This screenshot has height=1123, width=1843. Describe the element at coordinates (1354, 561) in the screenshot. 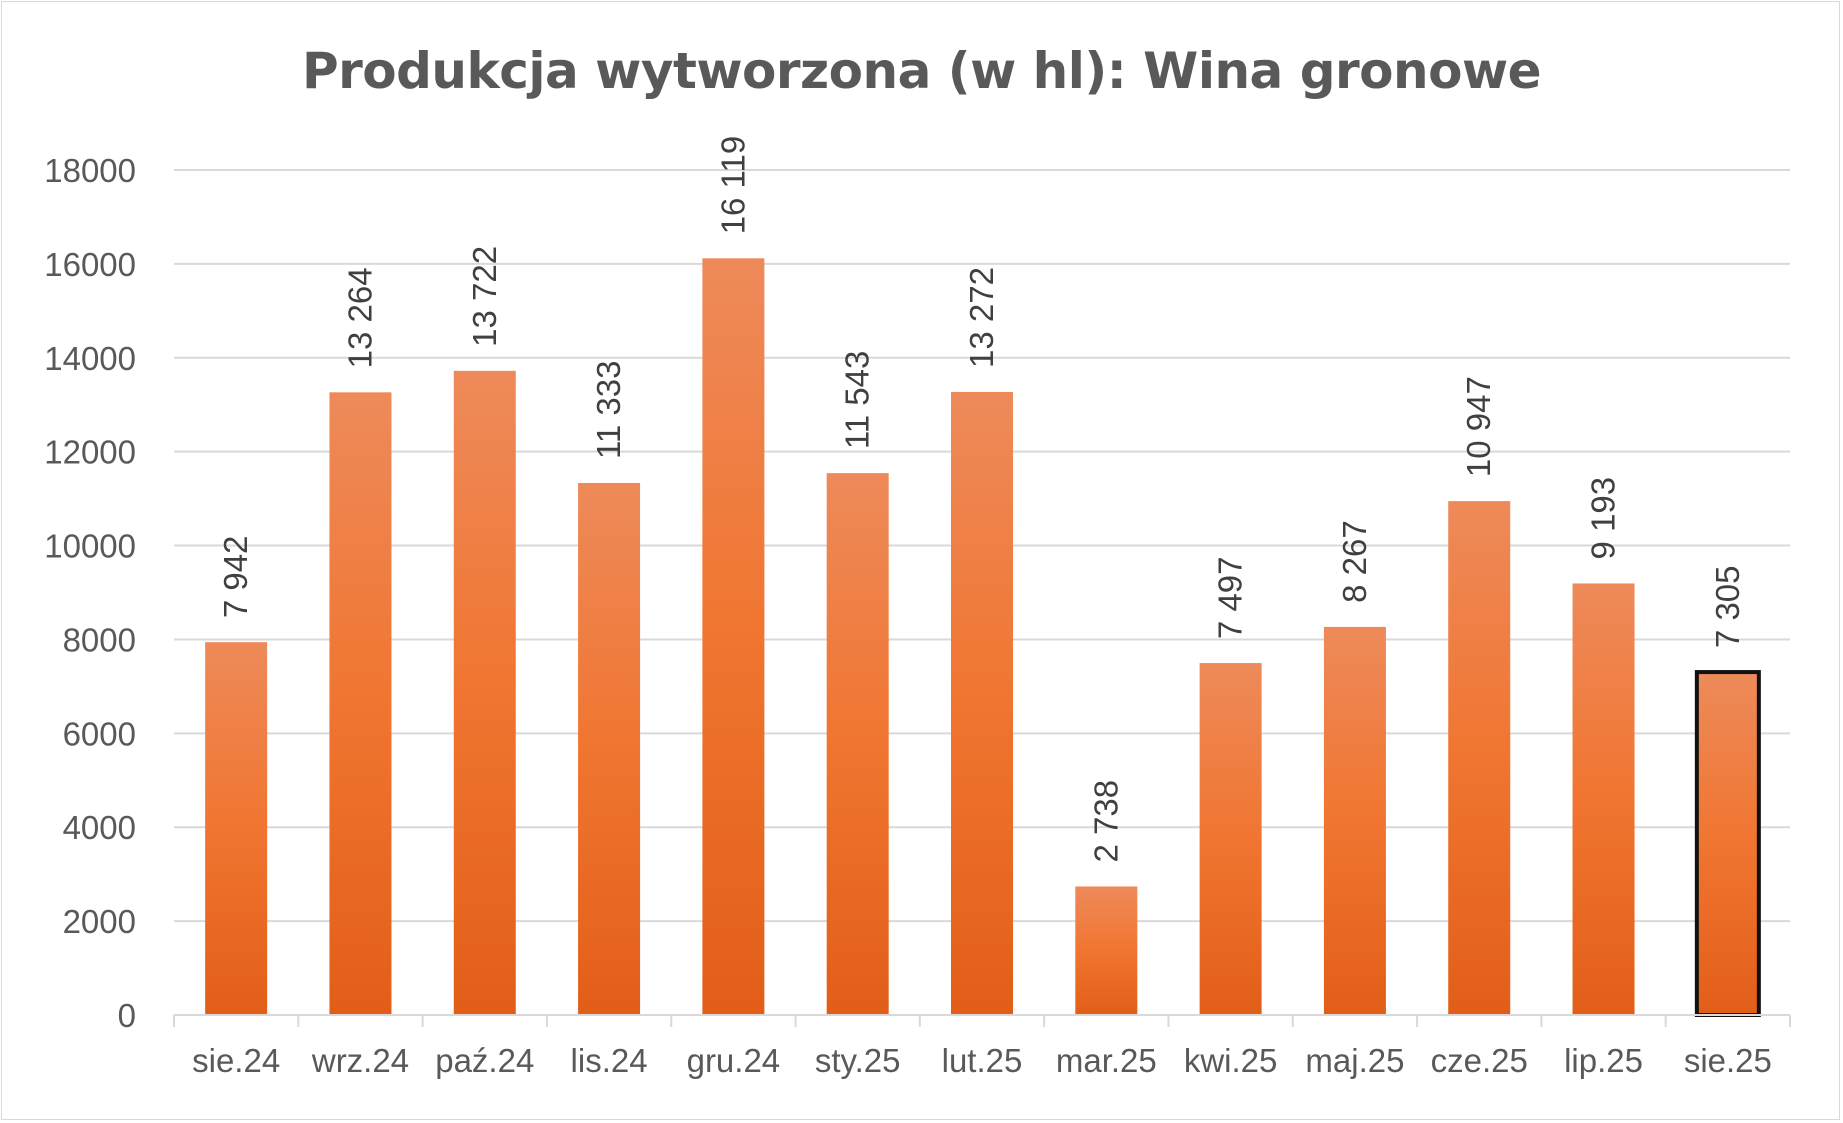

I see `data-label: 8 267` at that location.